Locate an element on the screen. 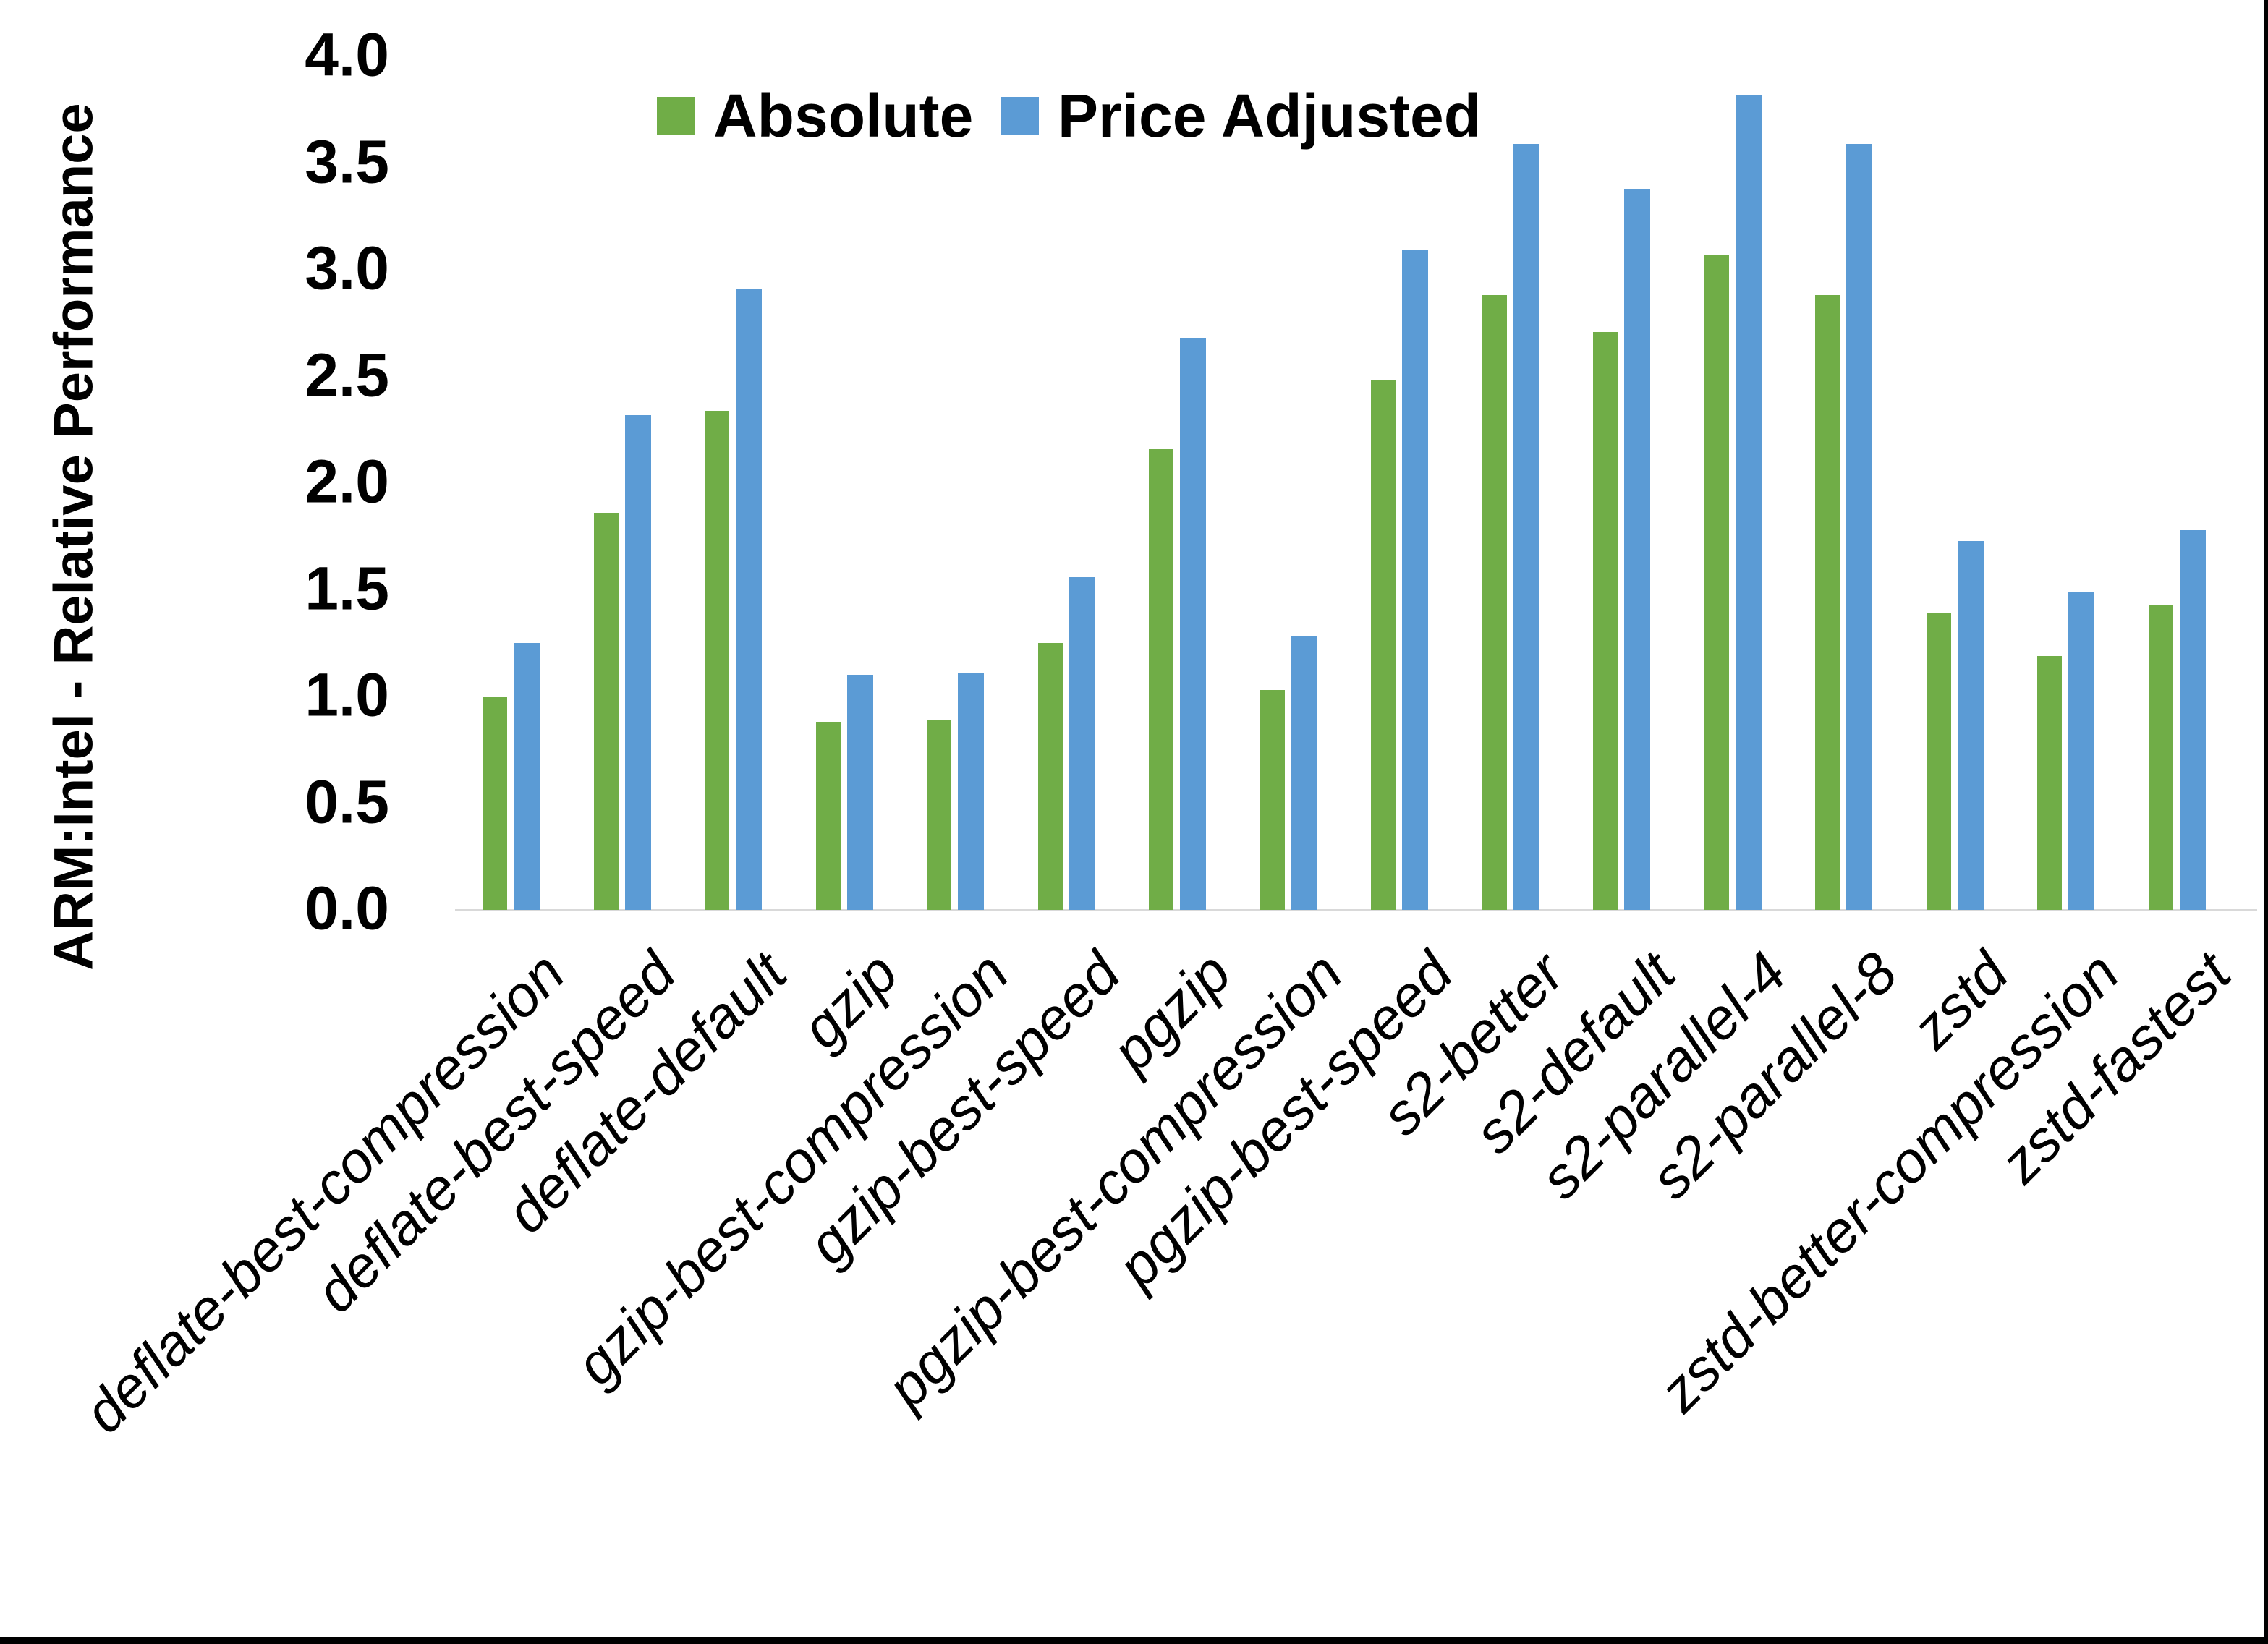 The height and width of the screenshot is (1644, 2268). bar-price-adjusted-gzip is located at coordinates (860, 792).